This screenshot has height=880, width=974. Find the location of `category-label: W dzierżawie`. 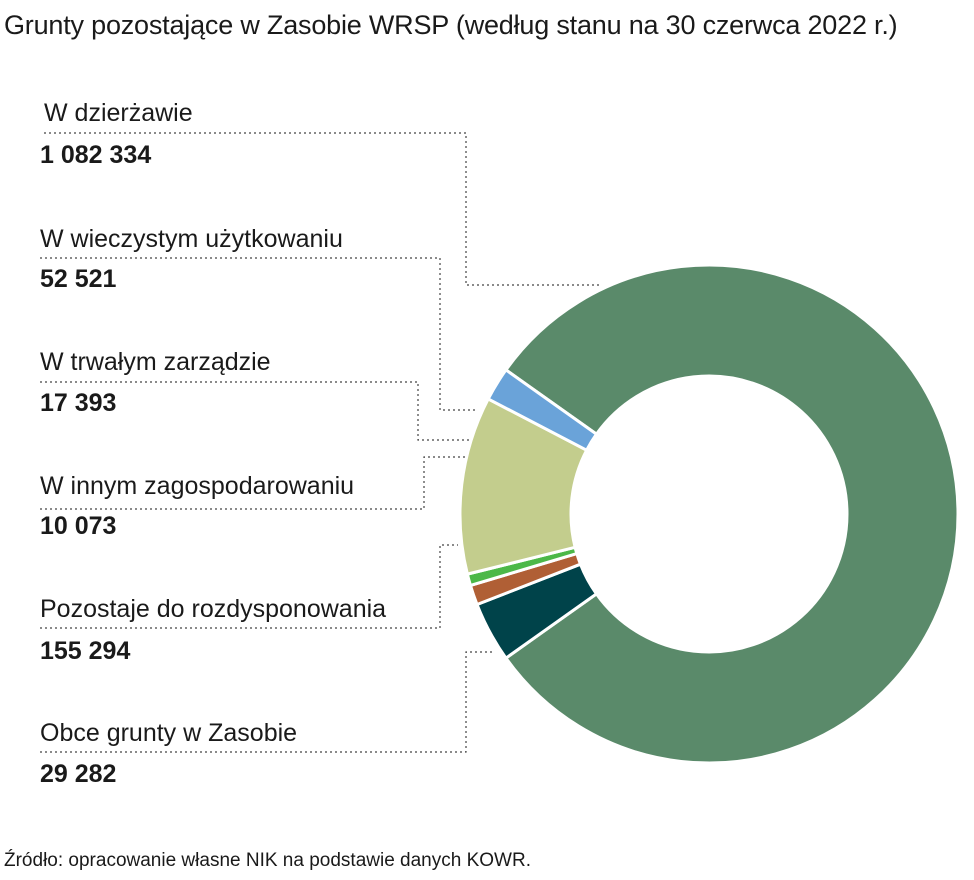

category-label: W dzierżawie is located at coordinates (118, 113).